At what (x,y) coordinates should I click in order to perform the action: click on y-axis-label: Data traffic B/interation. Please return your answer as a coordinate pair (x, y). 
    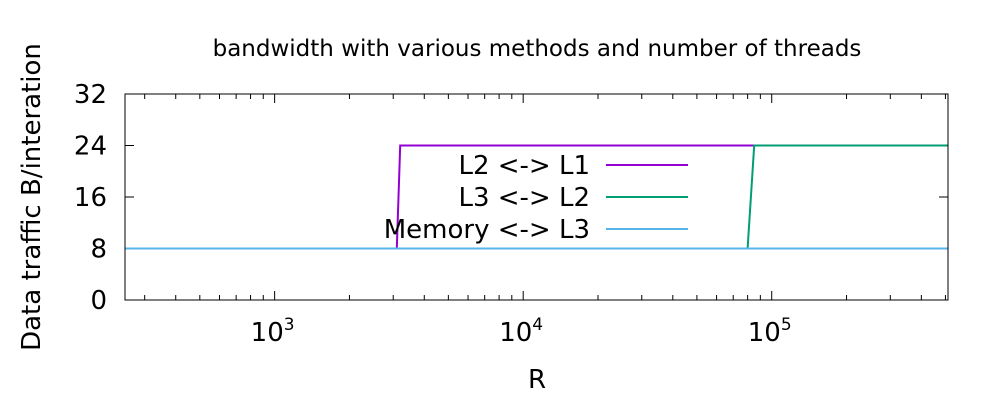
    Looking at the image, I should click on (32, 197).